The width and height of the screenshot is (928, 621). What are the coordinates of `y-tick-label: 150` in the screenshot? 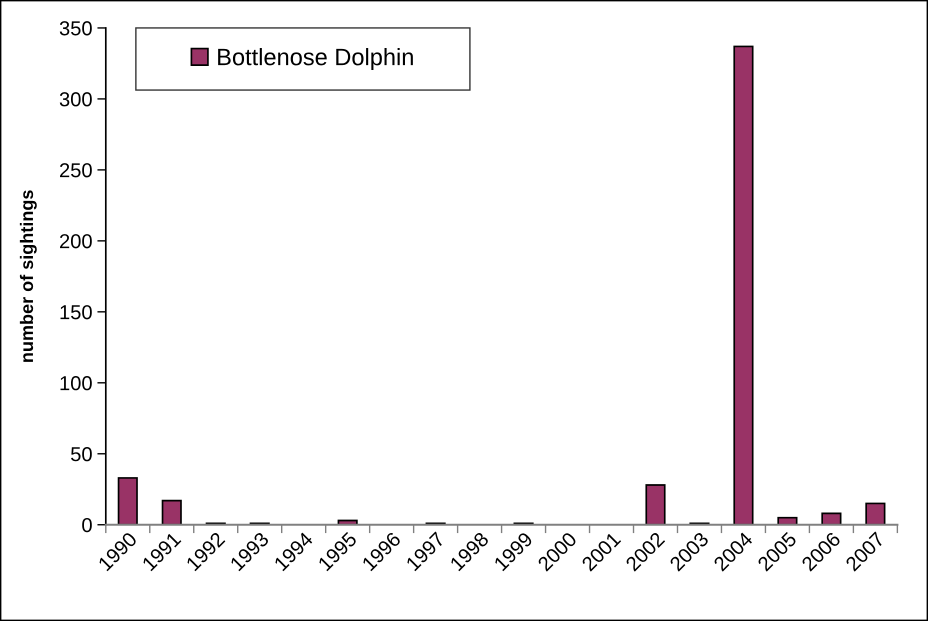 It's located at (76, 312).